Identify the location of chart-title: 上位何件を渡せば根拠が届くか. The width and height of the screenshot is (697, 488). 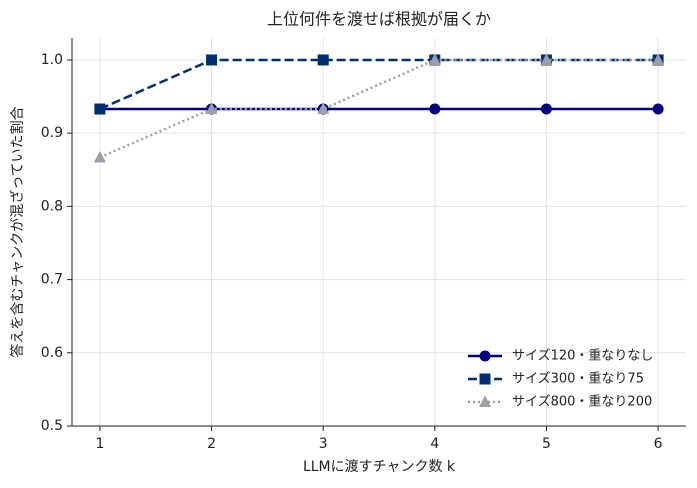
(379, 19).